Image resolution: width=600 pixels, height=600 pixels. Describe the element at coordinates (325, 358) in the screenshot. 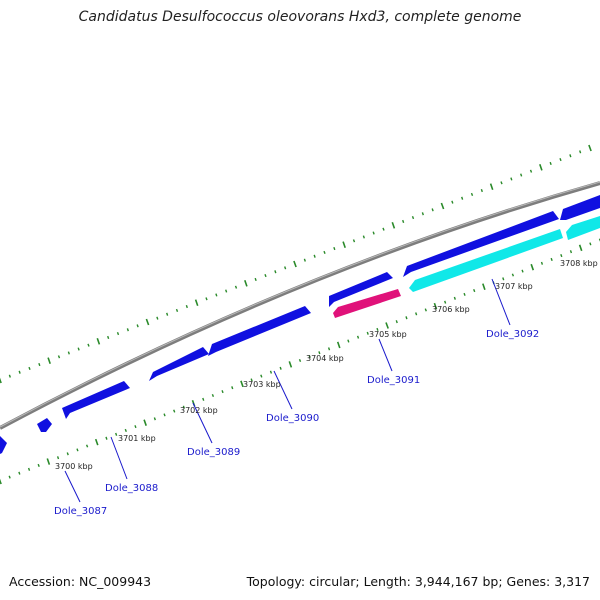

I see `kbp-label: 3704 kbp` at that location.